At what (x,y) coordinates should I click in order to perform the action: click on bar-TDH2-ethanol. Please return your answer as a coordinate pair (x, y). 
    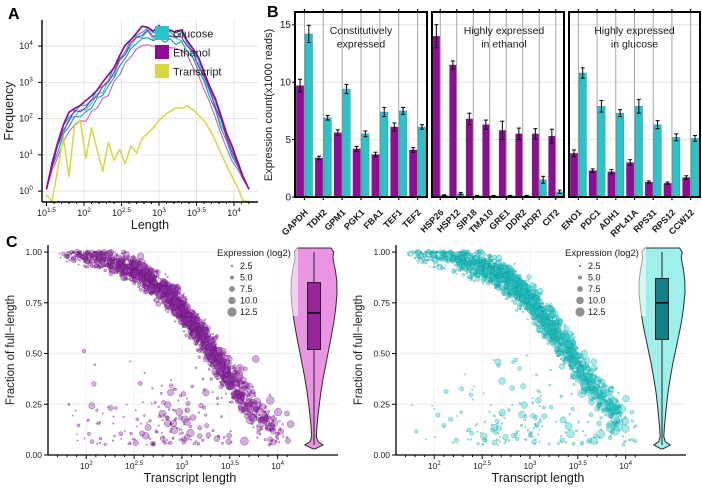
    Looking at the image, I should click on (318, 177).